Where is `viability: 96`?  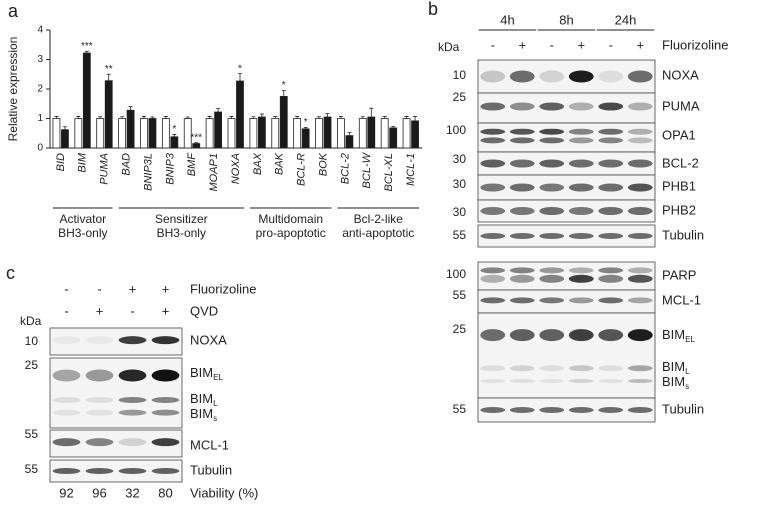 viability: 96 is located at coordinates (99, 492).